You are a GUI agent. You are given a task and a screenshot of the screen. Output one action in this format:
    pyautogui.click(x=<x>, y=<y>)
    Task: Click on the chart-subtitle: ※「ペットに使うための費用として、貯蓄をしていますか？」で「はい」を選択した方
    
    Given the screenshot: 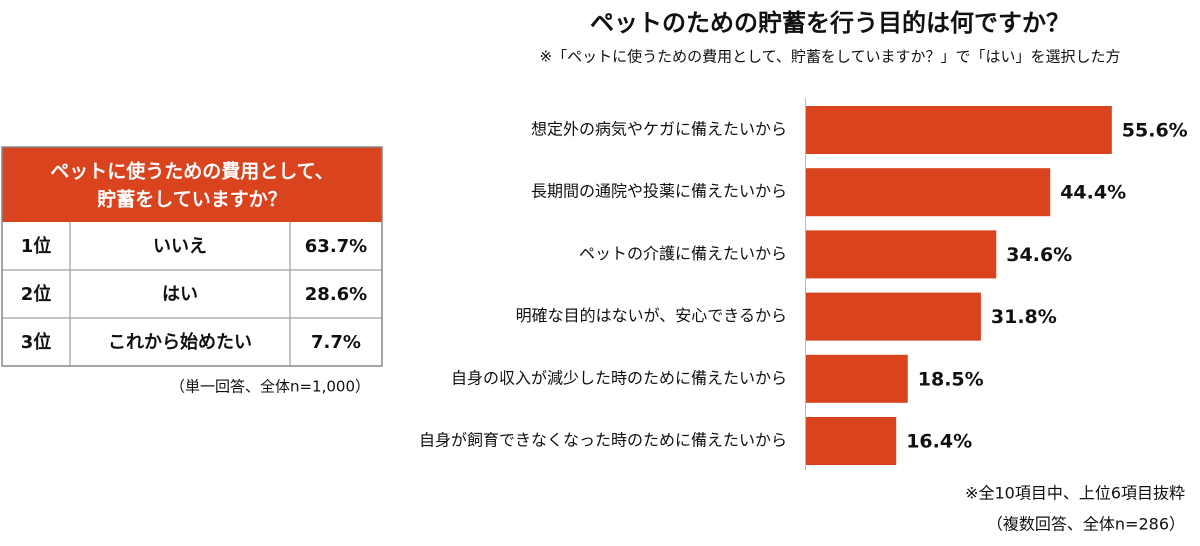 What is the action you would take?
    pyautogui.click(x=830, y=57)
    